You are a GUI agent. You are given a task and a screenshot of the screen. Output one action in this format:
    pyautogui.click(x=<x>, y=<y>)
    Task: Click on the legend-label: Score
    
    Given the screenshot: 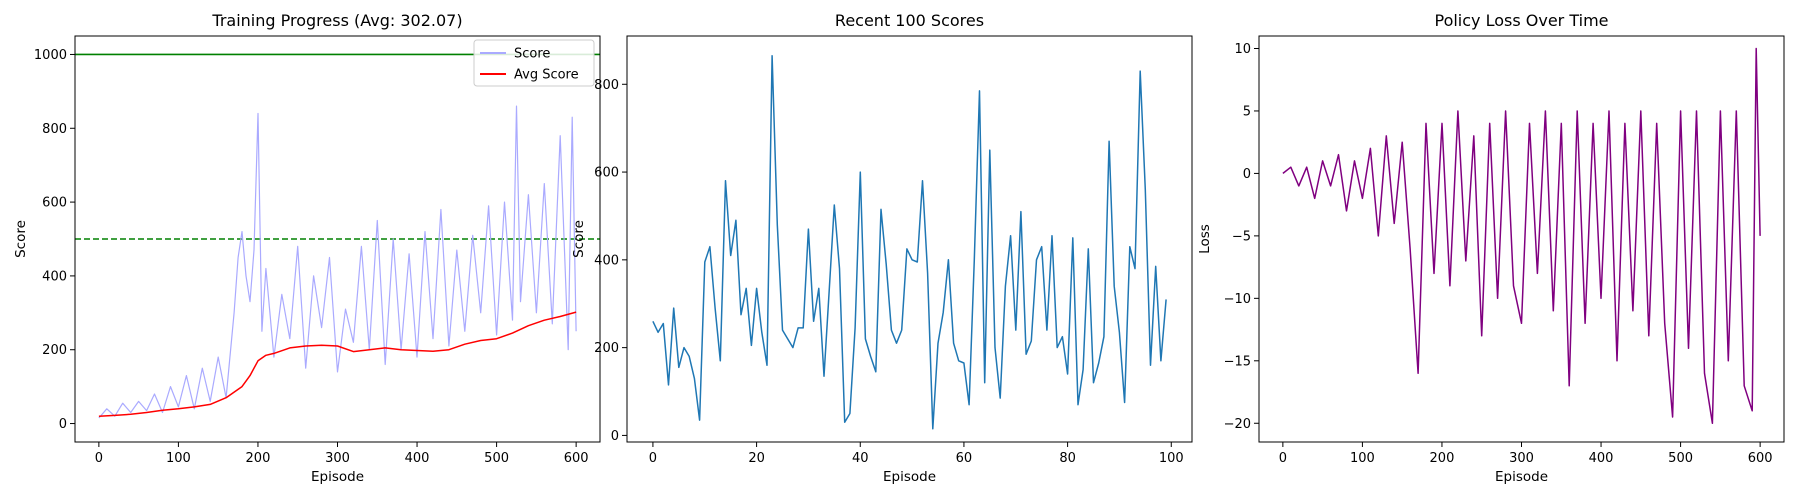 What is the action you would take?
    pyautogui.click(x=532, y=54)
    